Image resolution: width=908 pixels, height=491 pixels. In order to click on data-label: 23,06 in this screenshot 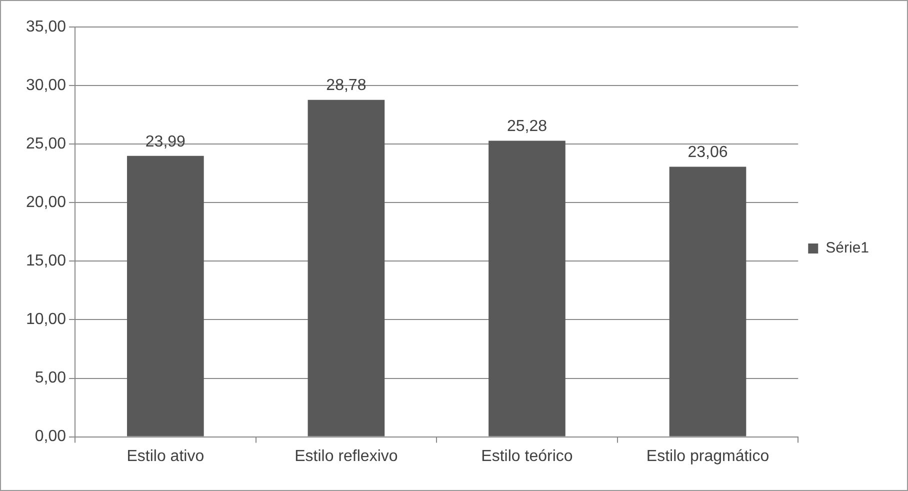, I will do `click(708, 153)`.